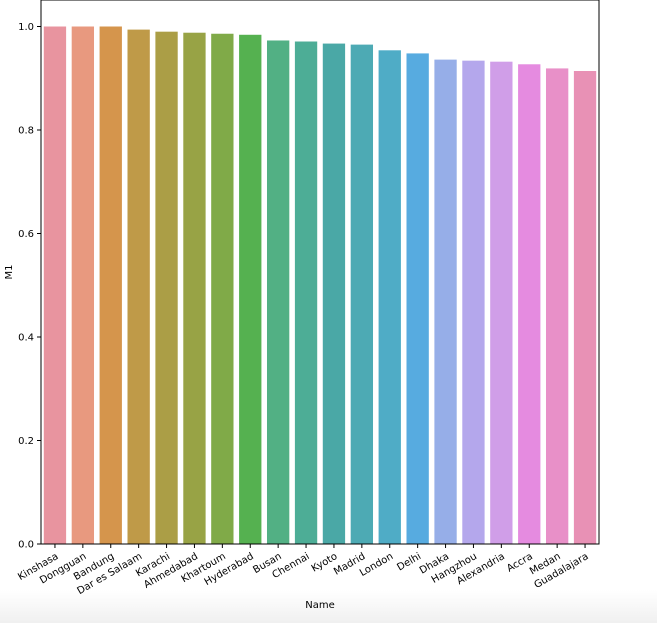  I want to click on bar-guadalajara, so click(585, 307).